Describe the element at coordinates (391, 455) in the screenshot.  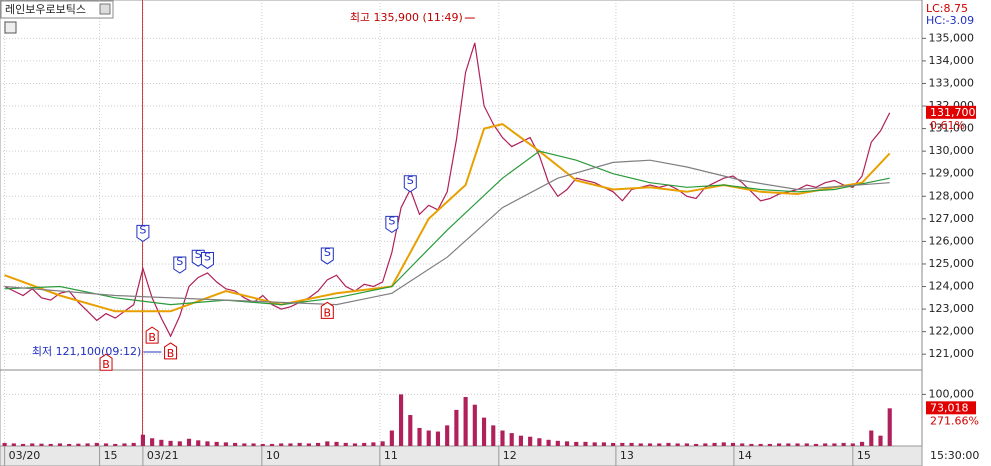
I see `x-tick-label: 11` at that location.